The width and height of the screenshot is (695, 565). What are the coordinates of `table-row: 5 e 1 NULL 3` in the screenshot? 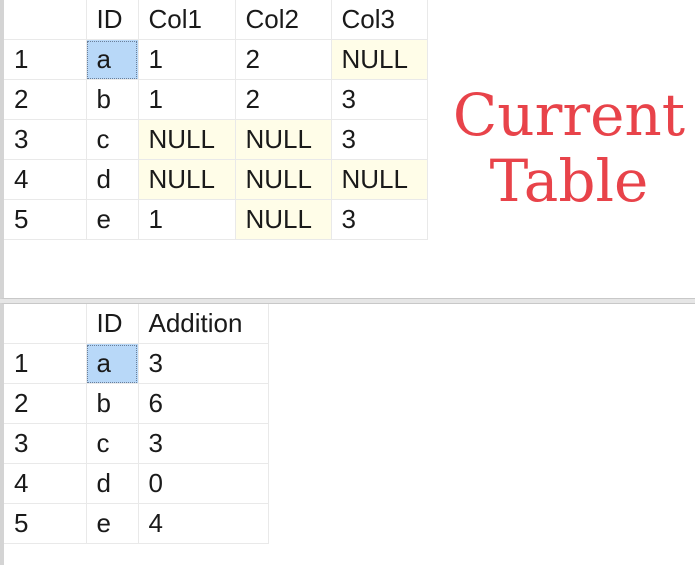 It's located at (216, 219).